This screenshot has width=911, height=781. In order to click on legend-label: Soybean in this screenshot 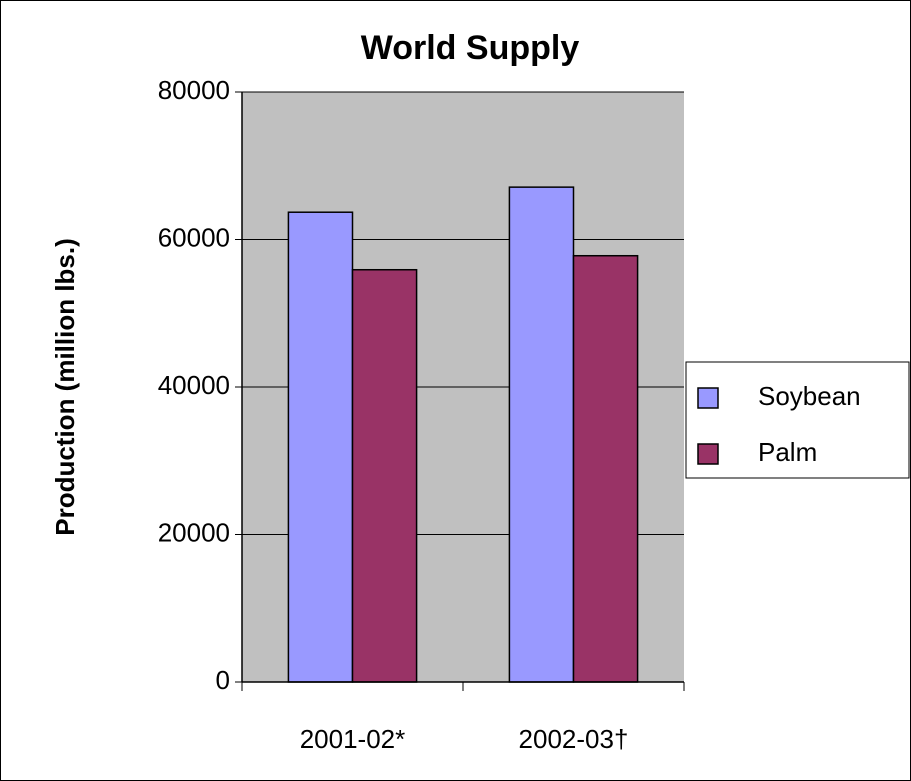, I will do `click(809, 396)`.